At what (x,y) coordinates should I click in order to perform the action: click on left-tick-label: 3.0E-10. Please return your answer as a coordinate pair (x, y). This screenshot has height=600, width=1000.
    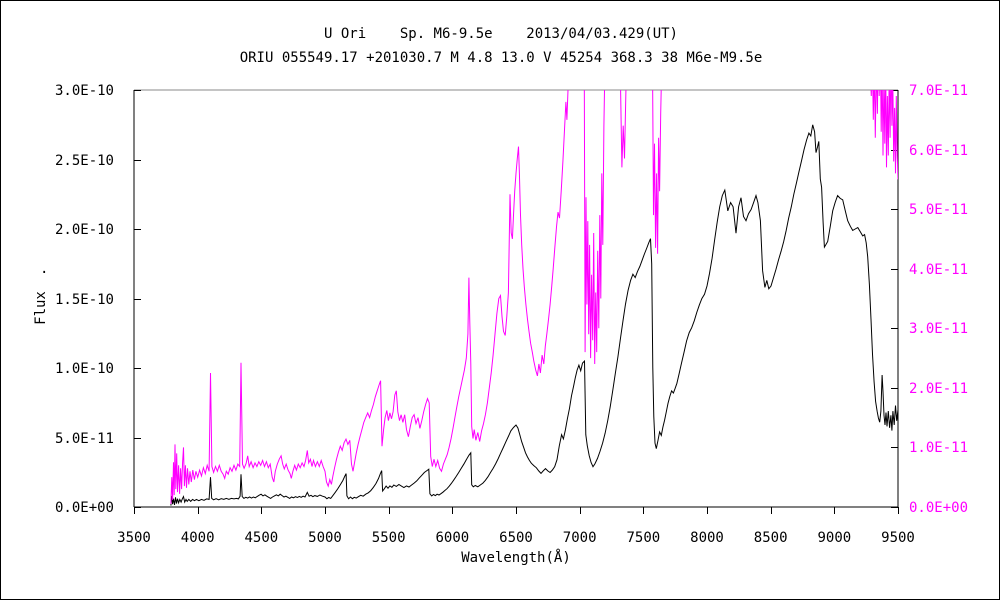
    Looking at the image, I should click on (84, 91).